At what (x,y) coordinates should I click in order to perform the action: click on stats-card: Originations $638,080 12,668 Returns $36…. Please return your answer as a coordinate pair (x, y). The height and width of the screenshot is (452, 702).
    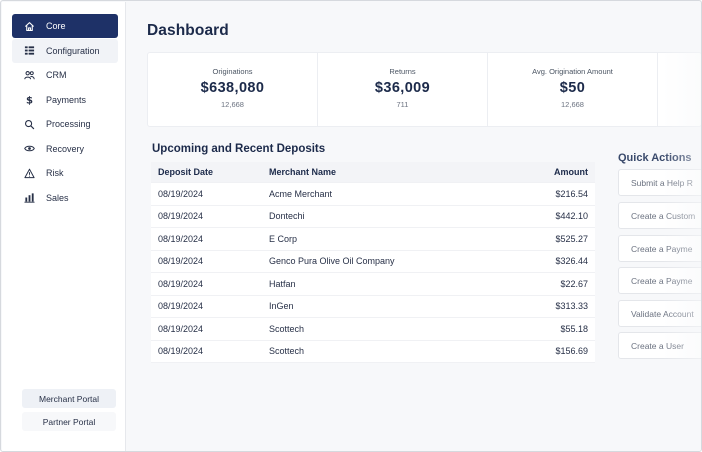
    Looking at the image, I should click on (424, 89).